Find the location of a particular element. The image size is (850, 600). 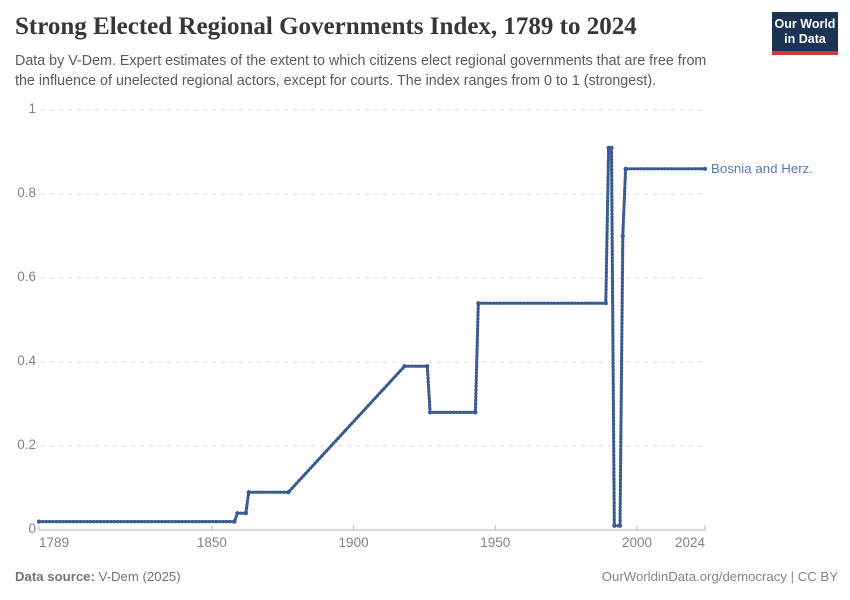

x-tick-label: 2000 is located at coordinates (636, 542).